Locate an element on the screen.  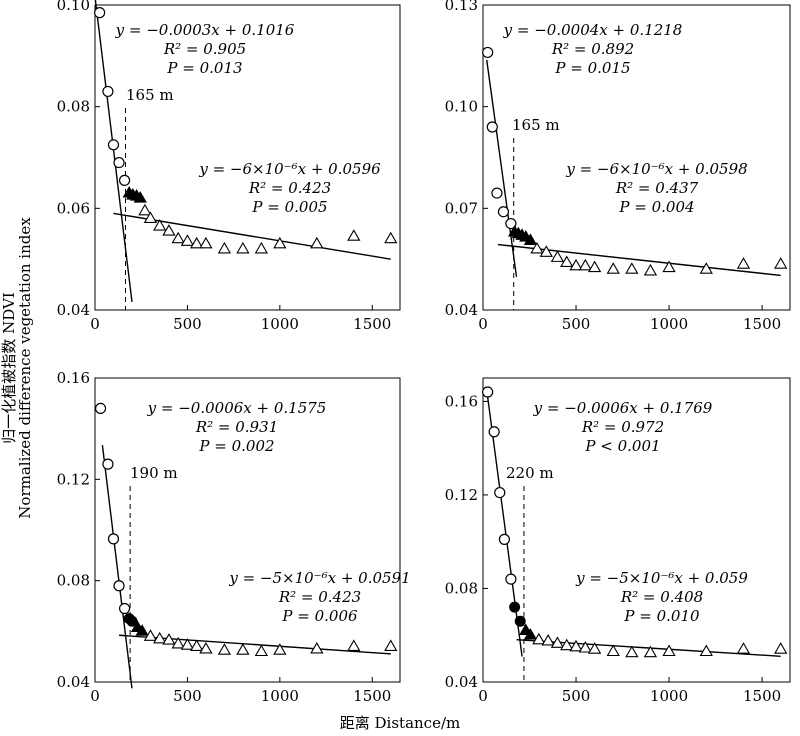
y-axis-title-chinese: 归一化植被指数 NDVI is located at coordinates (9, 367).